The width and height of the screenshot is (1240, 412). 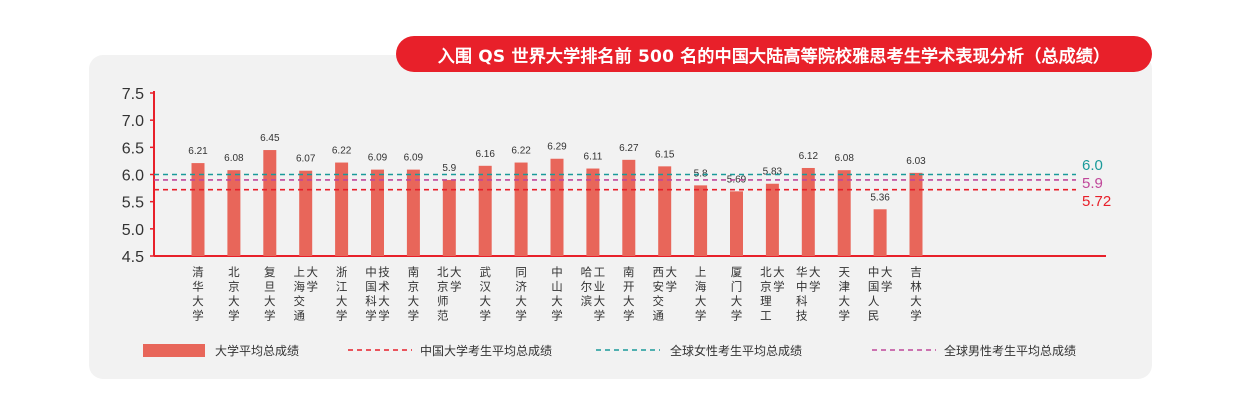 What do you see at coordinates (521, 294) in the screenshot?
I see `category-label: 同济大学` at bounding box center [521, 294].